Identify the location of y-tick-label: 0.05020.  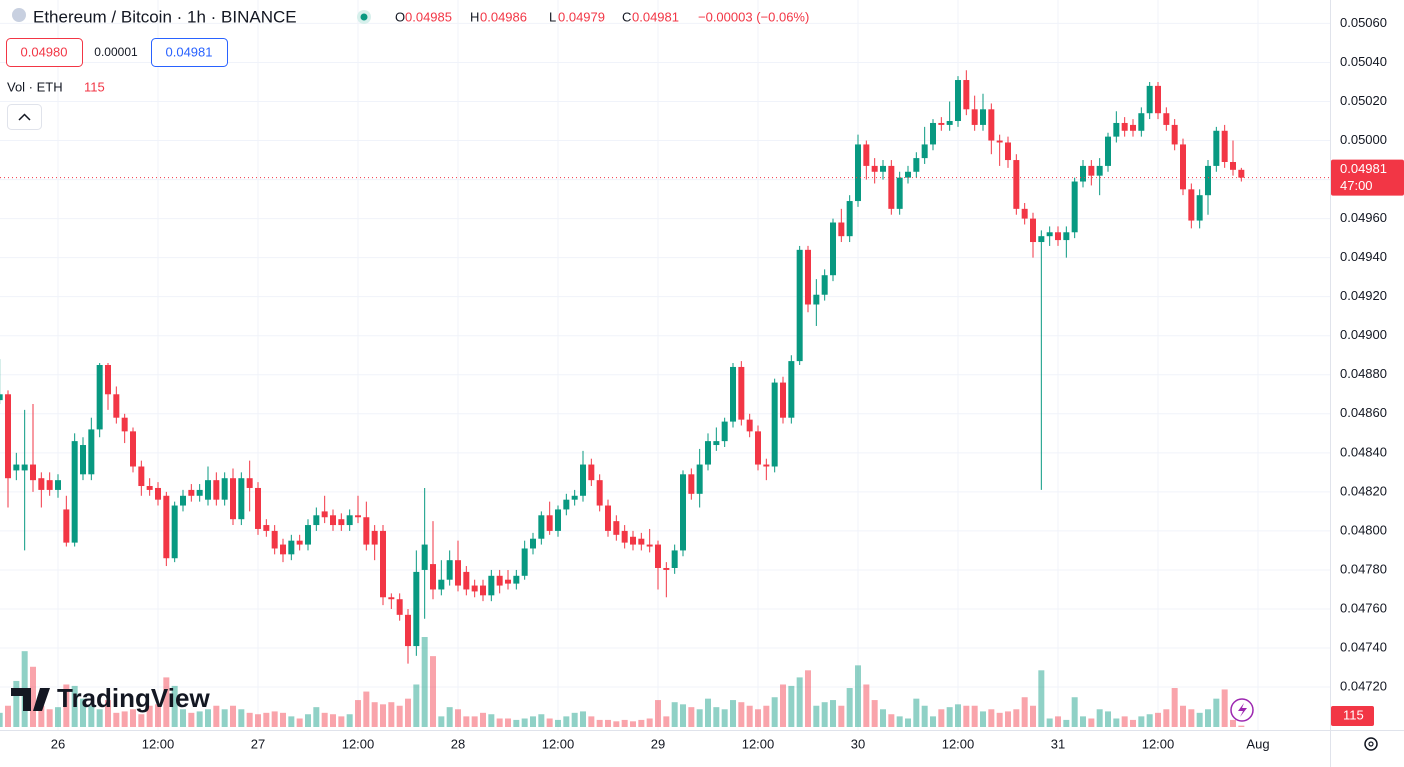
(1363, 100).